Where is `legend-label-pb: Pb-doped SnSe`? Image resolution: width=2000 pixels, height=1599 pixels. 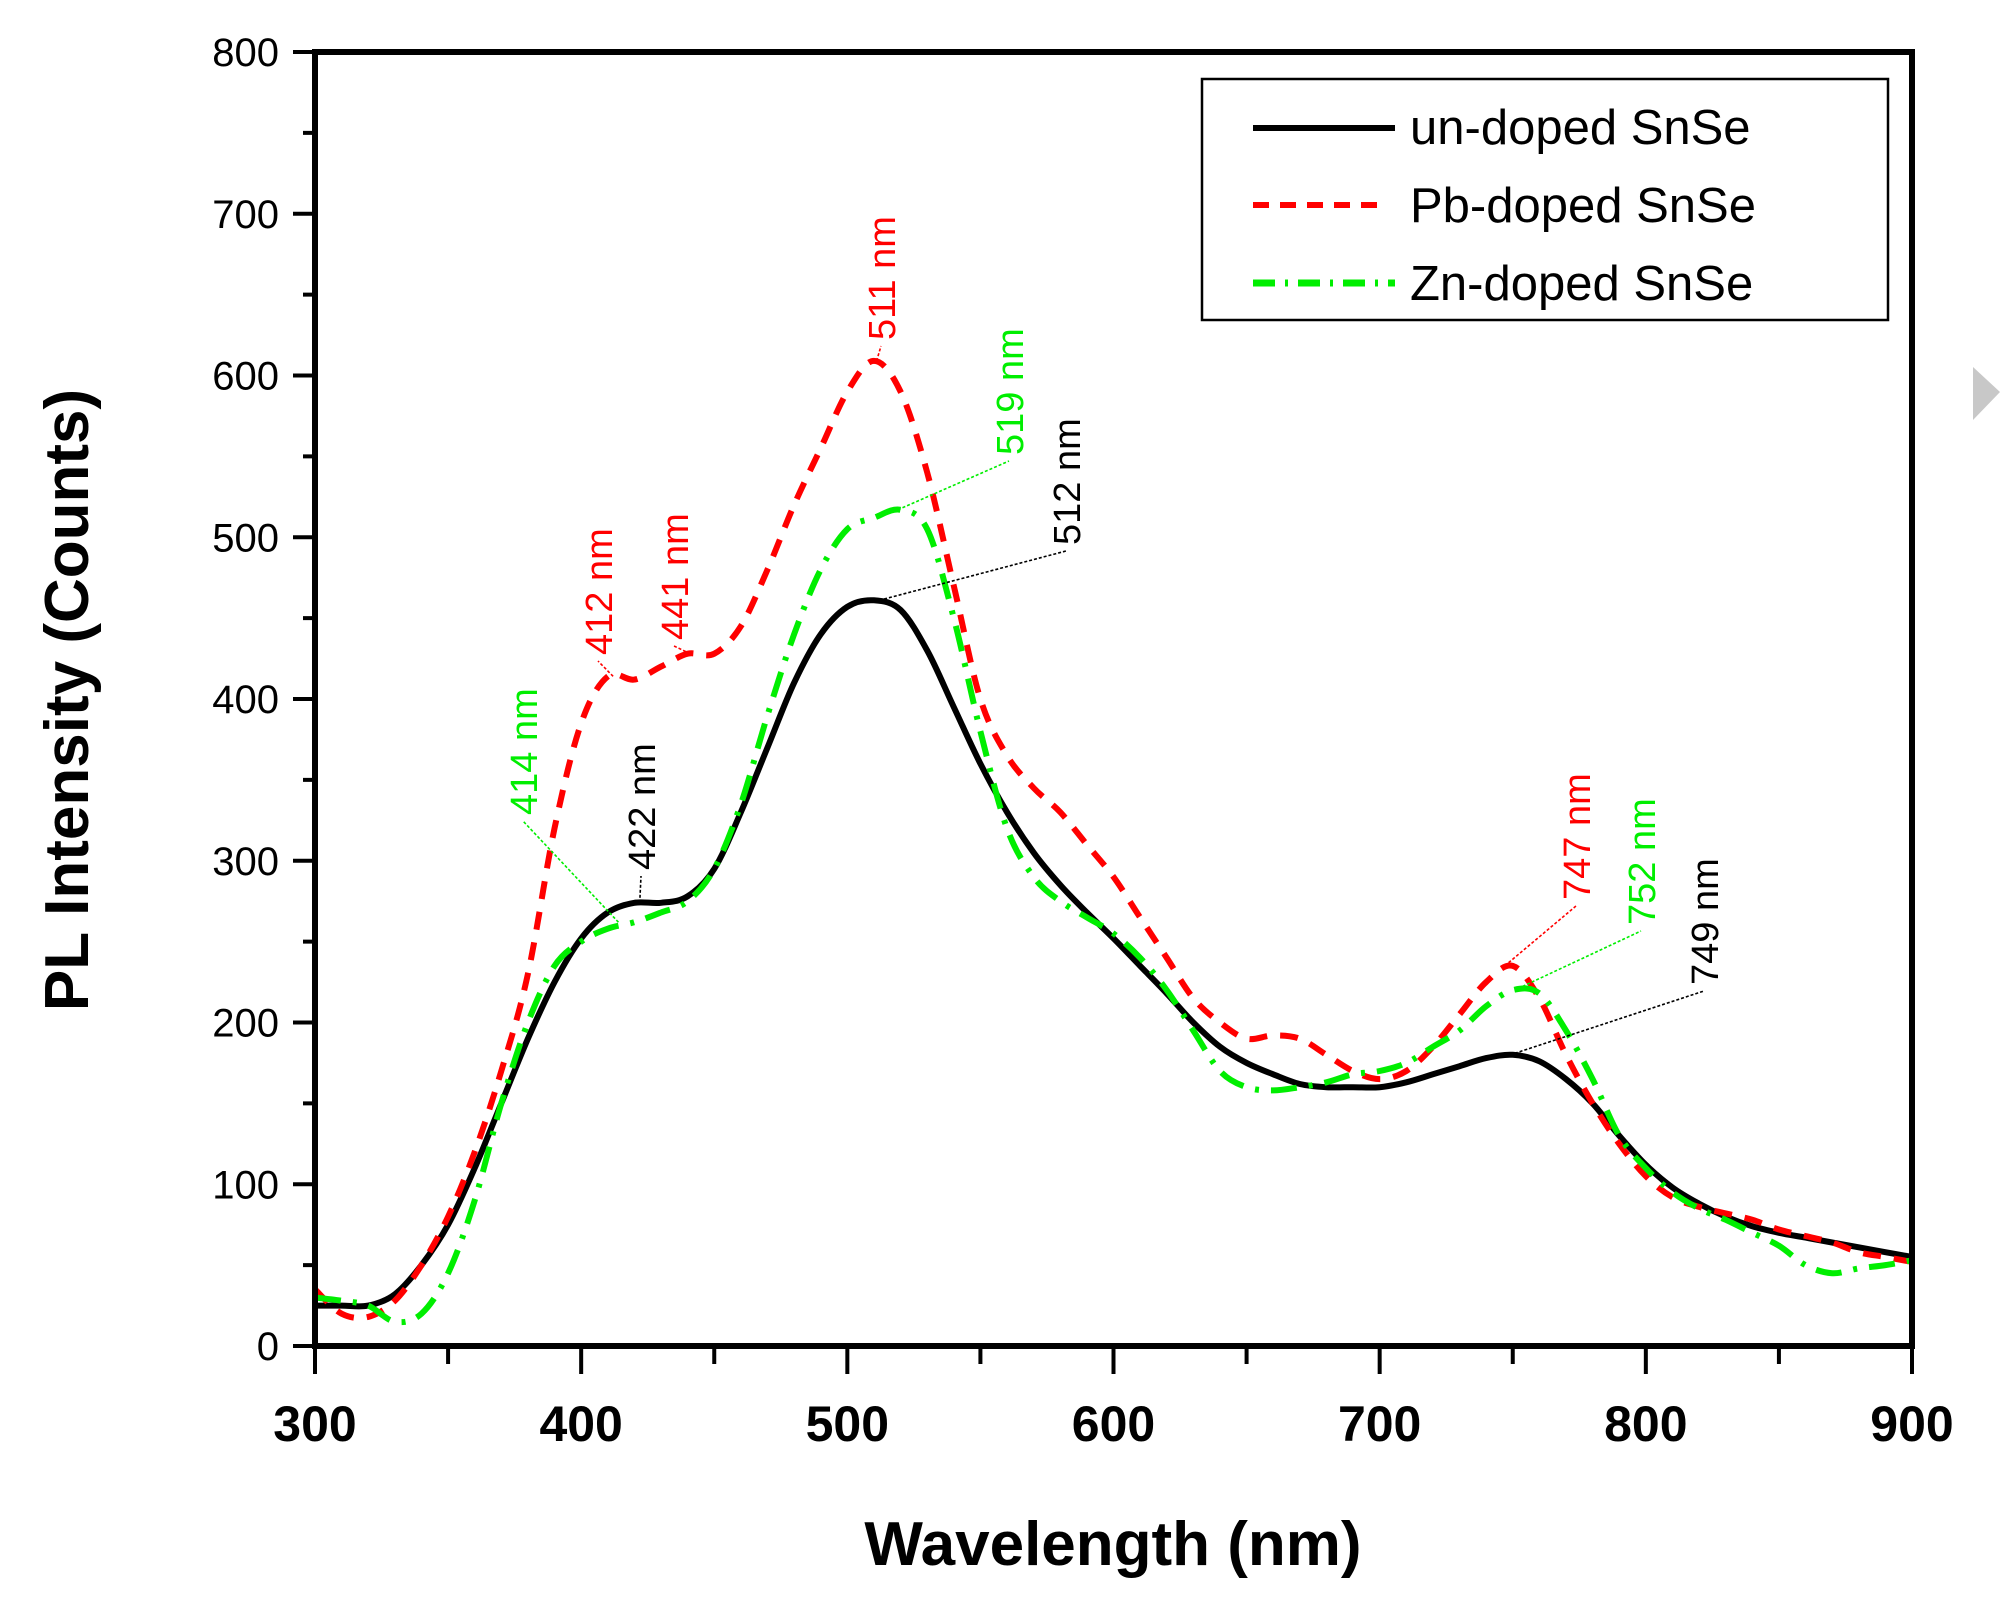 legend-label-pb: Pb-doped SnSe is located at coordinates (1583, 206).